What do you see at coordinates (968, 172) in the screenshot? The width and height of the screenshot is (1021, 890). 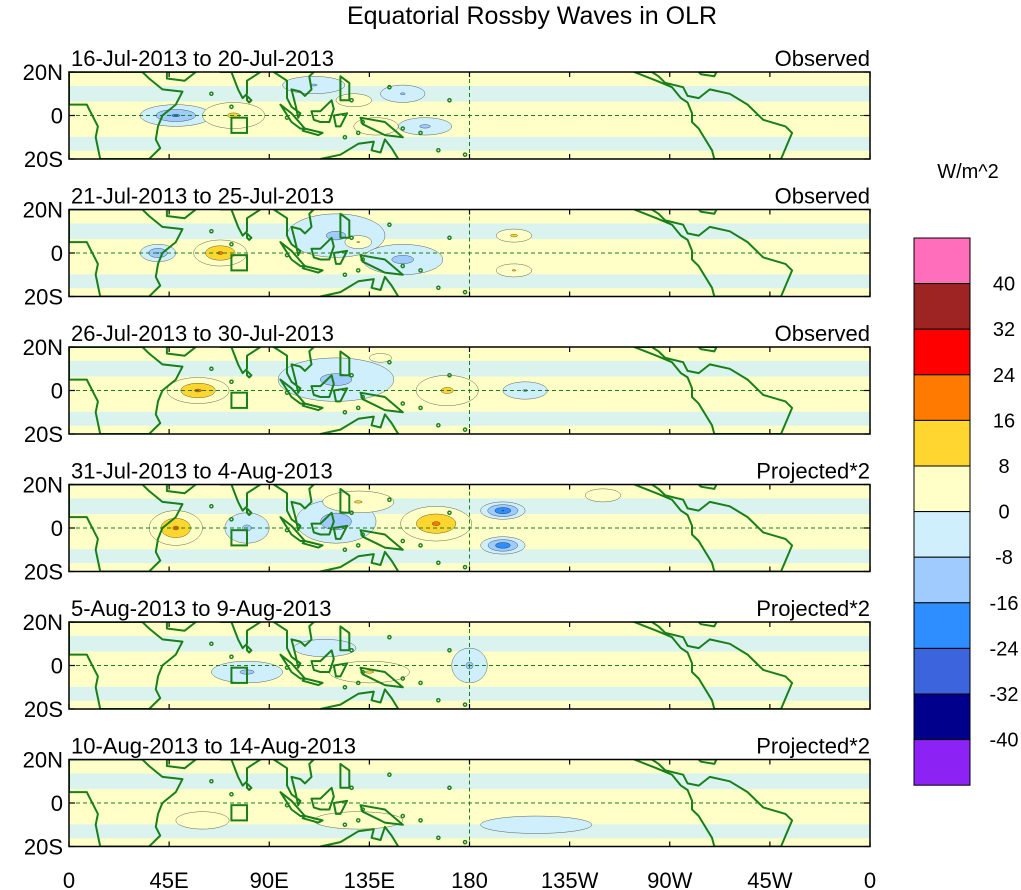 I see `colorbar-unit: W/m^2` at bounding box center [968, 172].